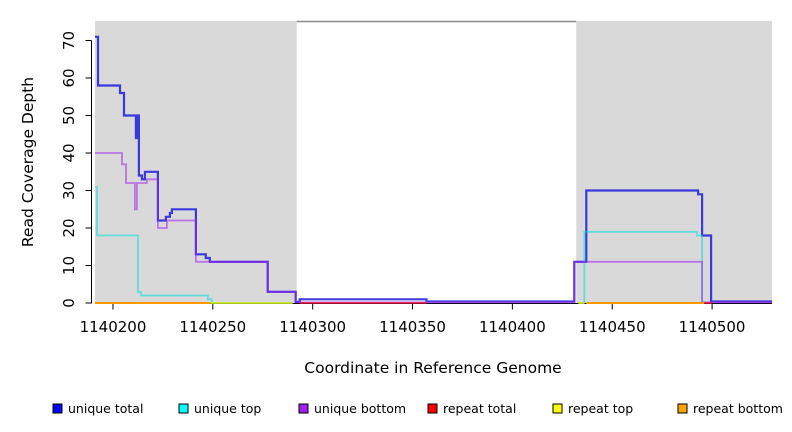  I want to click on x-tick-label: 1140350, so click(412, 327).